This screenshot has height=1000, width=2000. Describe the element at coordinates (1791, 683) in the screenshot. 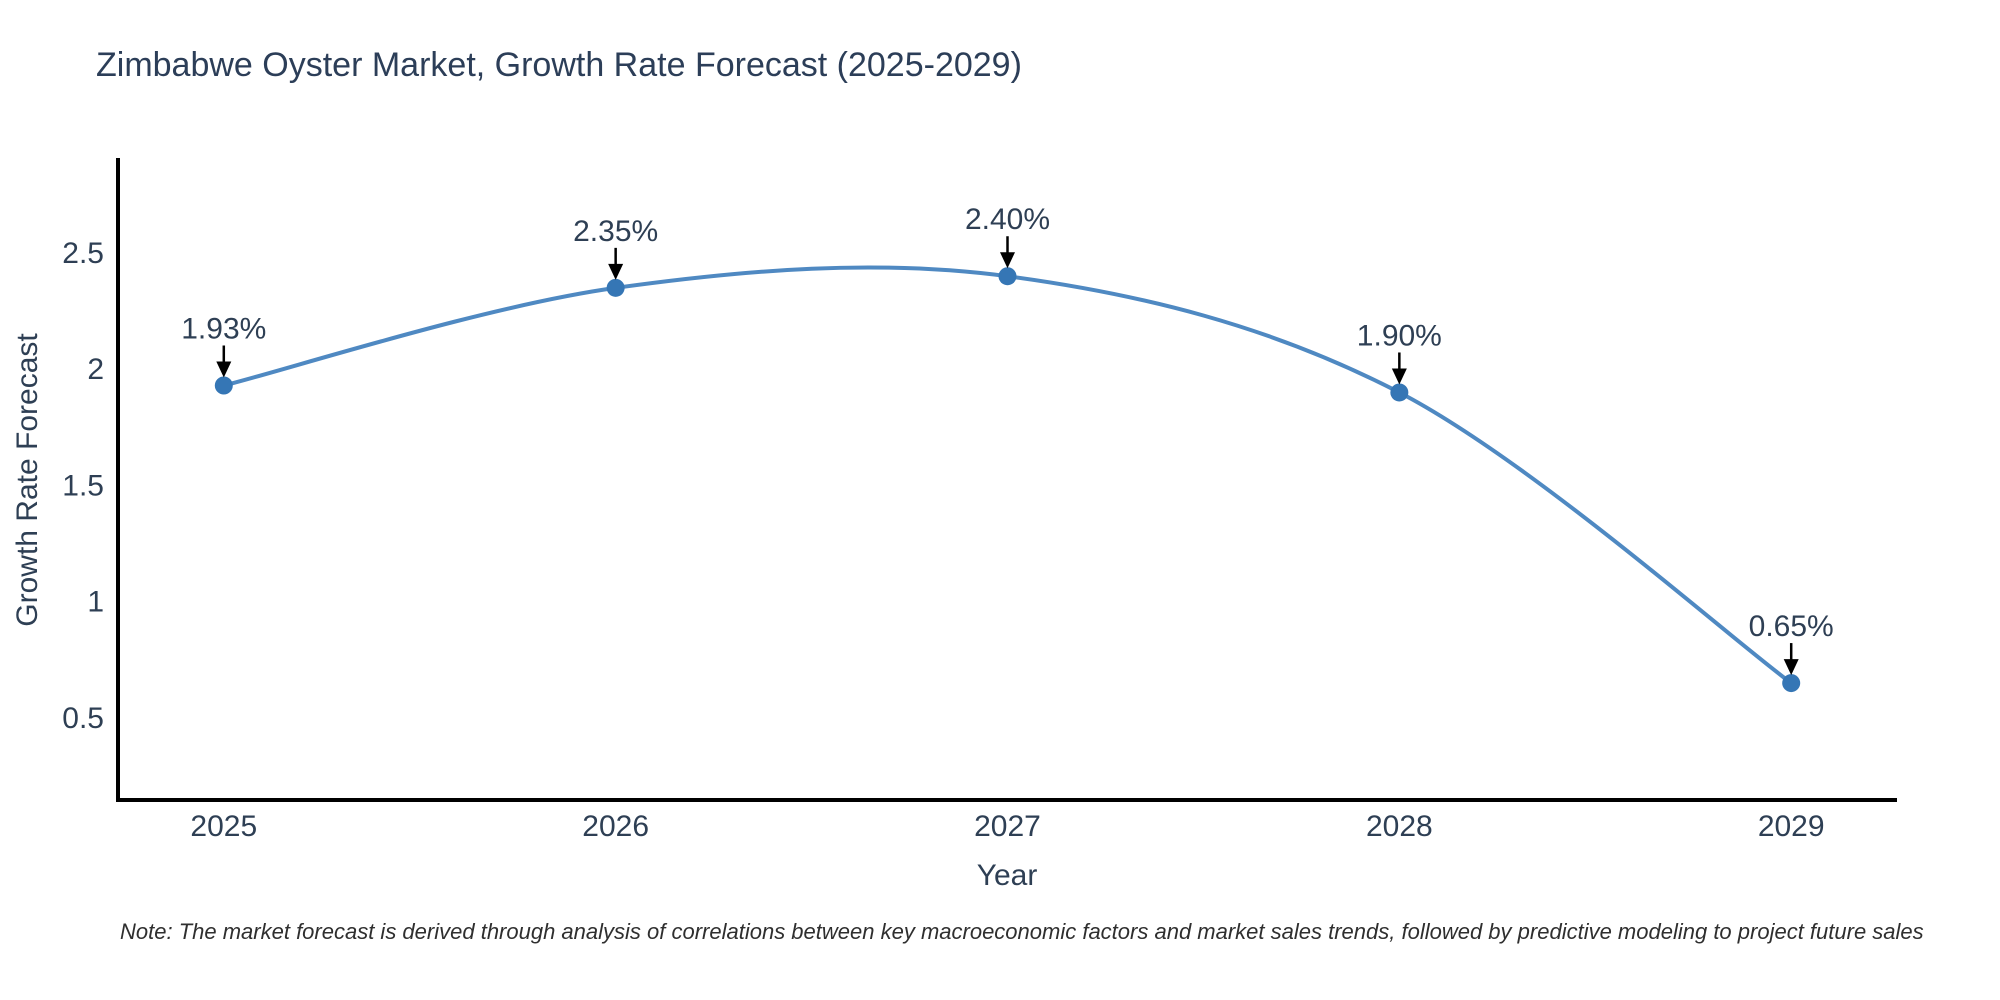

I see `data-point-2029` at that location.